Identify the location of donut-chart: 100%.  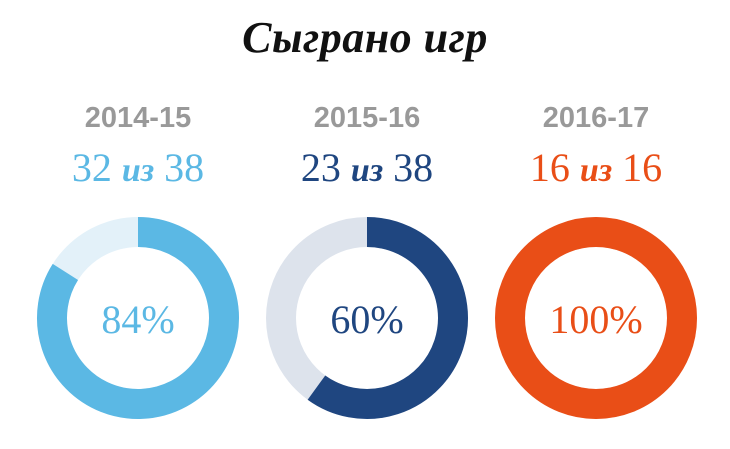
(596, 318).